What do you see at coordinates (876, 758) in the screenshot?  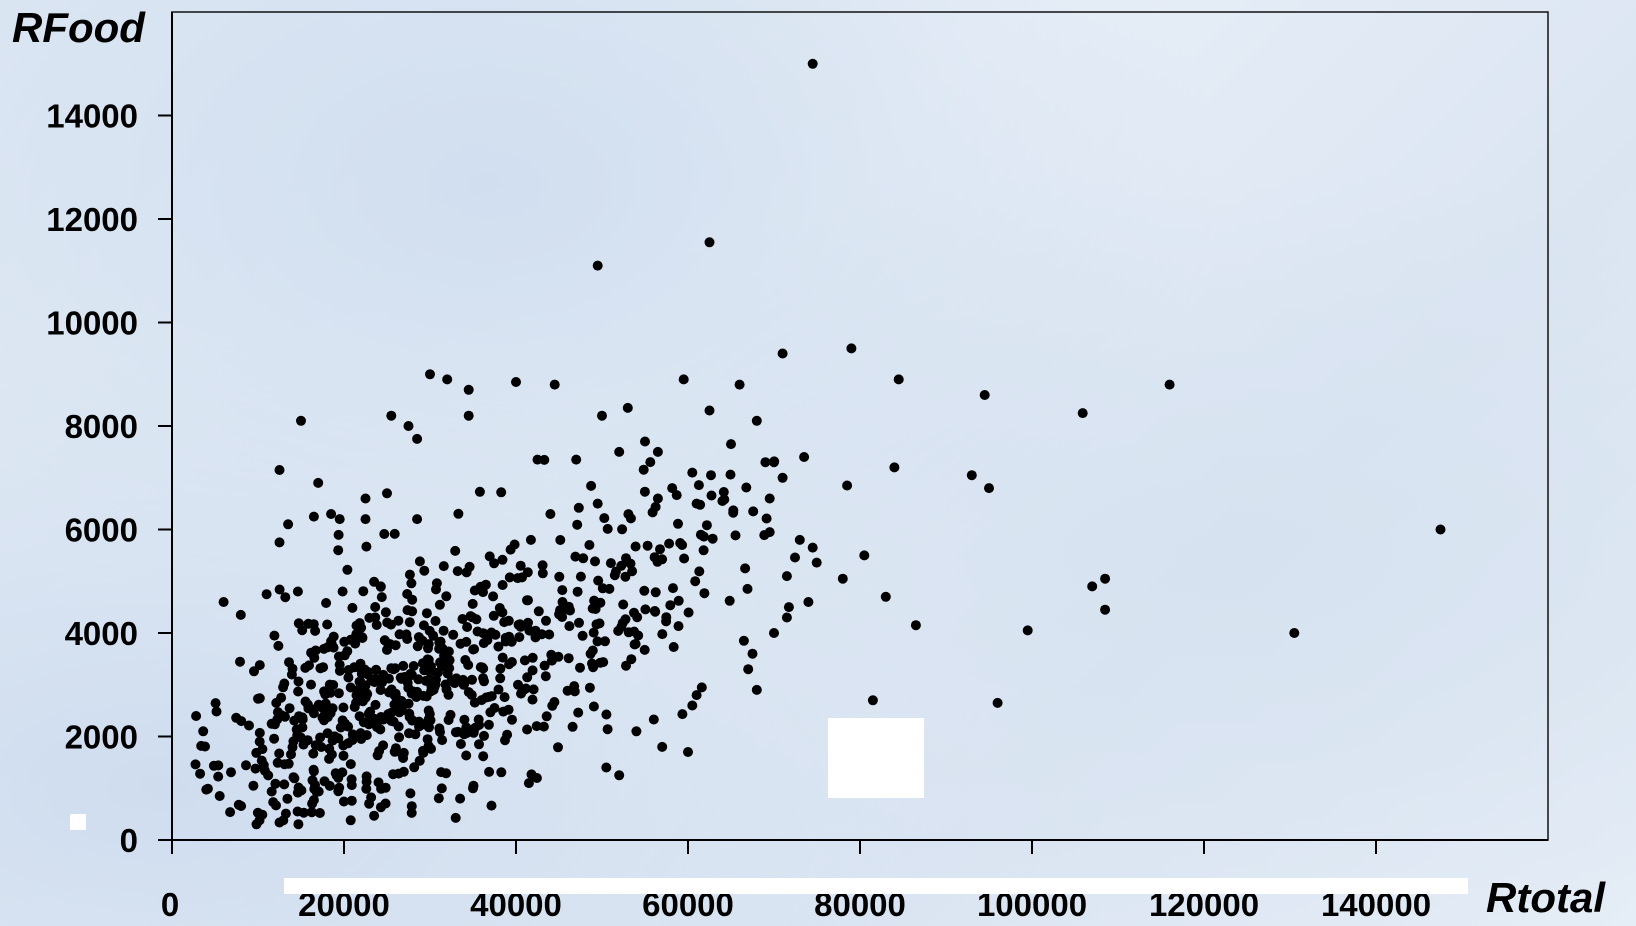 I see `white-patch` at bounding box center [876, 758].